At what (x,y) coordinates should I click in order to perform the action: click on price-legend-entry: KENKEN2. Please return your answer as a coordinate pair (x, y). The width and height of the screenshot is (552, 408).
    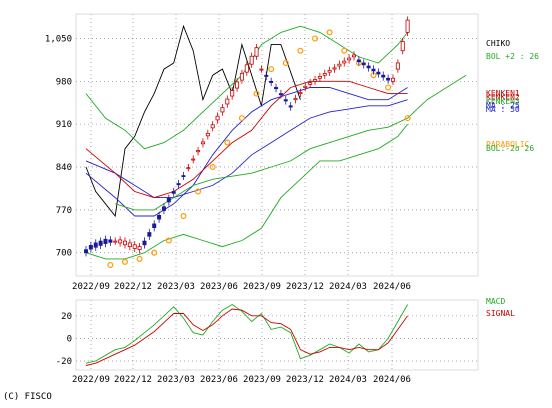
    Looking at the image, I should click on (503, 97).